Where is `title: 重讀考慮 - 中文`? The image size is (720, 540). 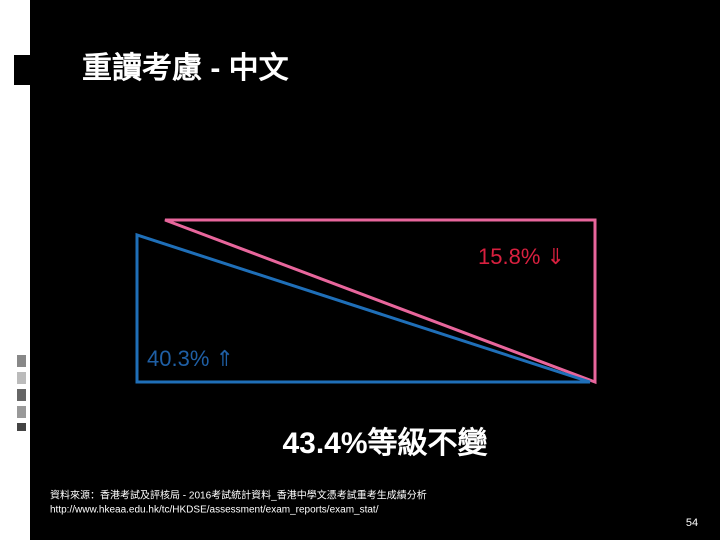
title: 重讀考慮 - 中文 is located at coordinates (185, 68).